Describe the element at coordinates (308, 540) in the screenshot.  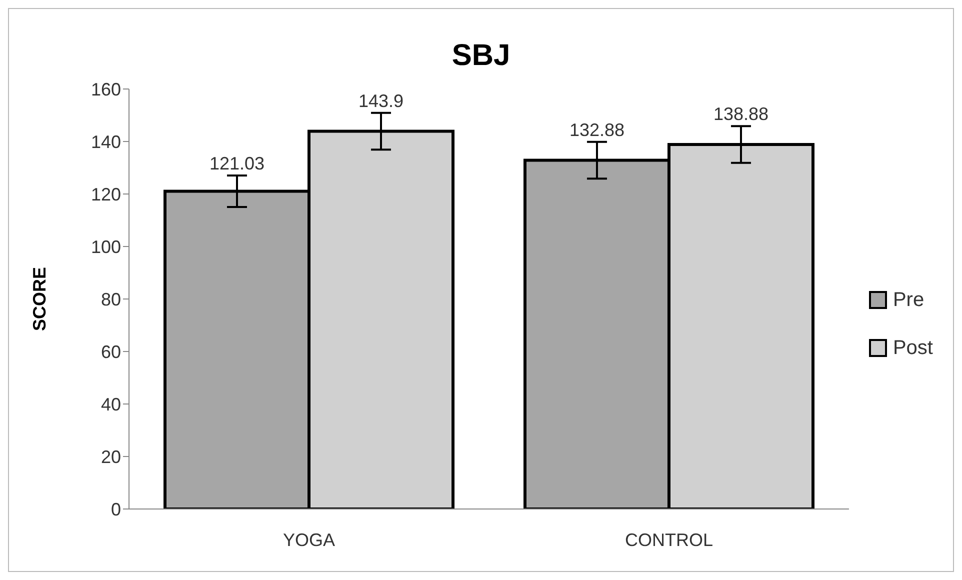
I see `x-tick-label: YOGA` at that location.